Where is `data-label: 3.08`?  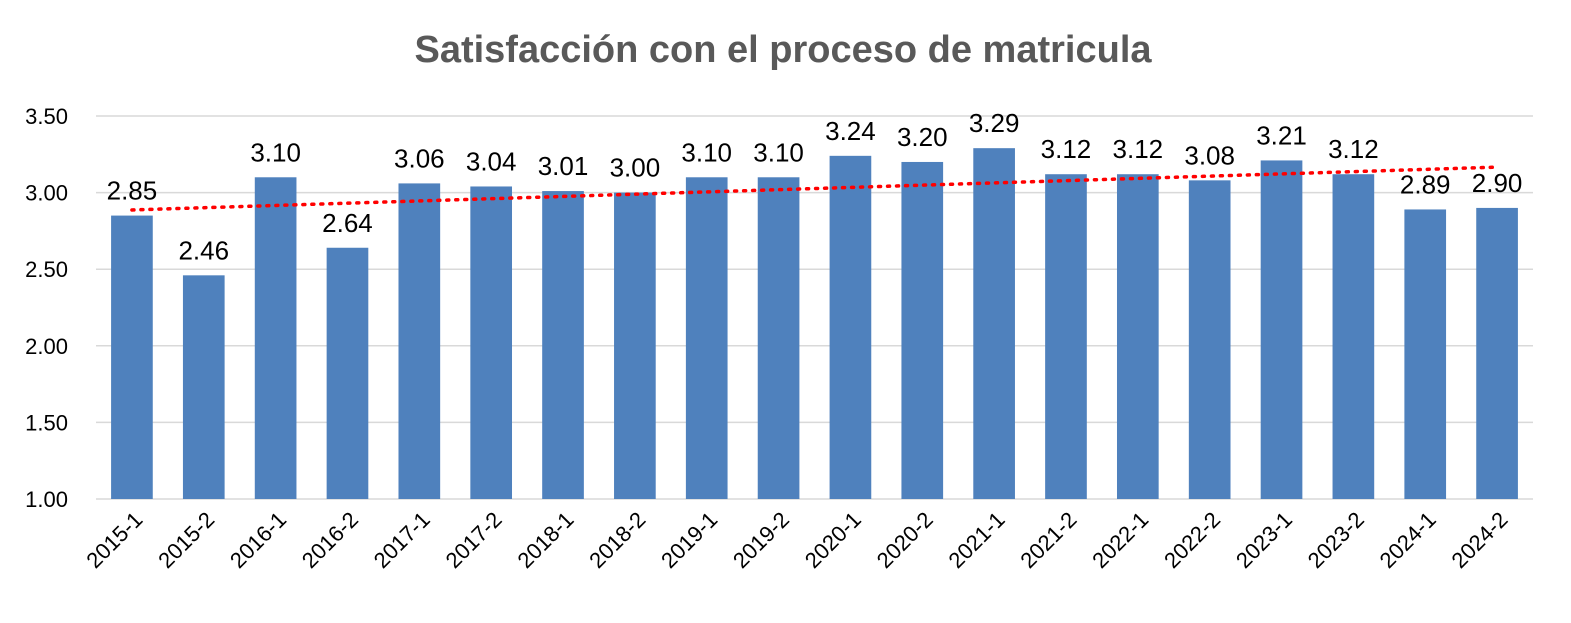 data-label: 3.08 is located at coordinates (1209, 155).